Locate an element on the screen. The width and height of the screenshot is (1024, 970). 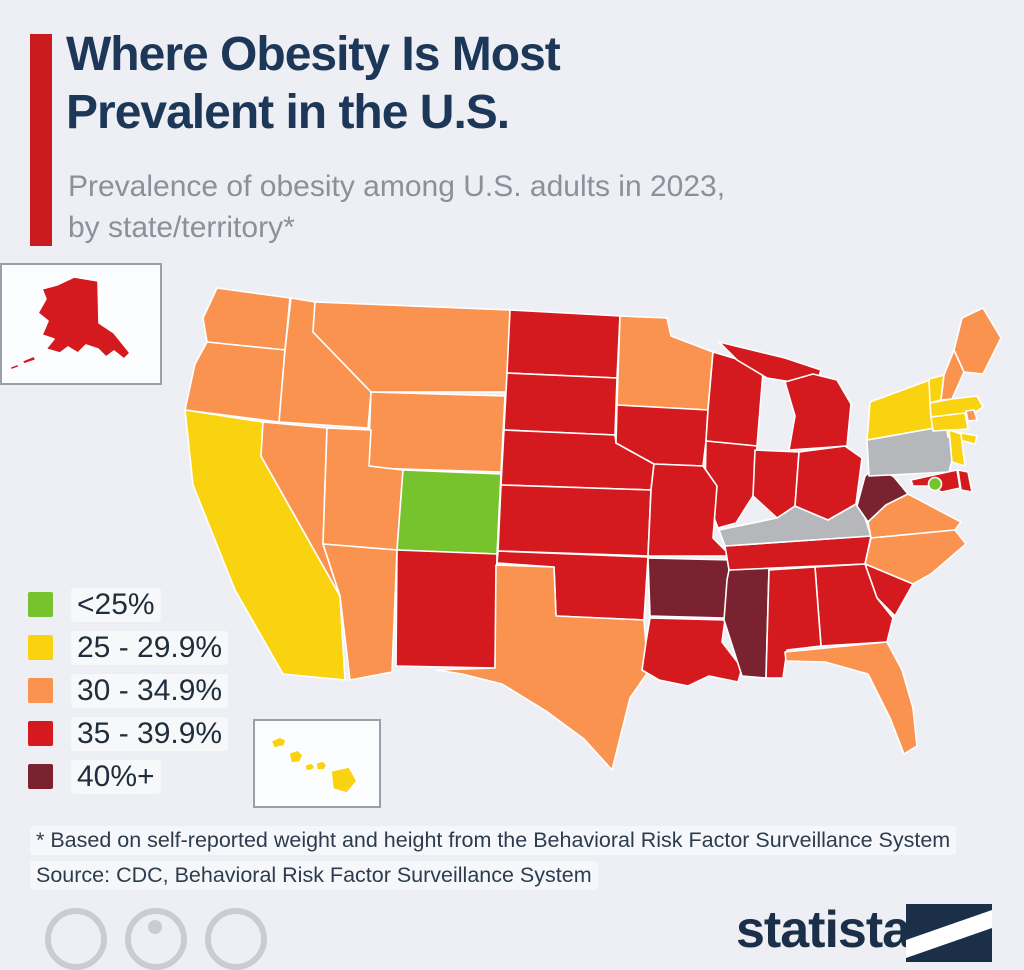
legend-item-35-39: 35 - 39.9% is located at coordinates (128, 733).